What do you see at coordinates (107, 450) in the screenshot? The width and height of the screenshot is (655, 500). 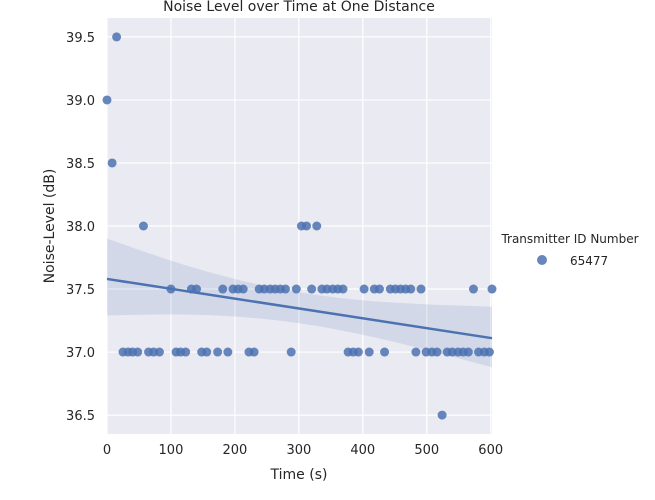 I see `x-tick-label: 0` at bounding box center [107, 450].